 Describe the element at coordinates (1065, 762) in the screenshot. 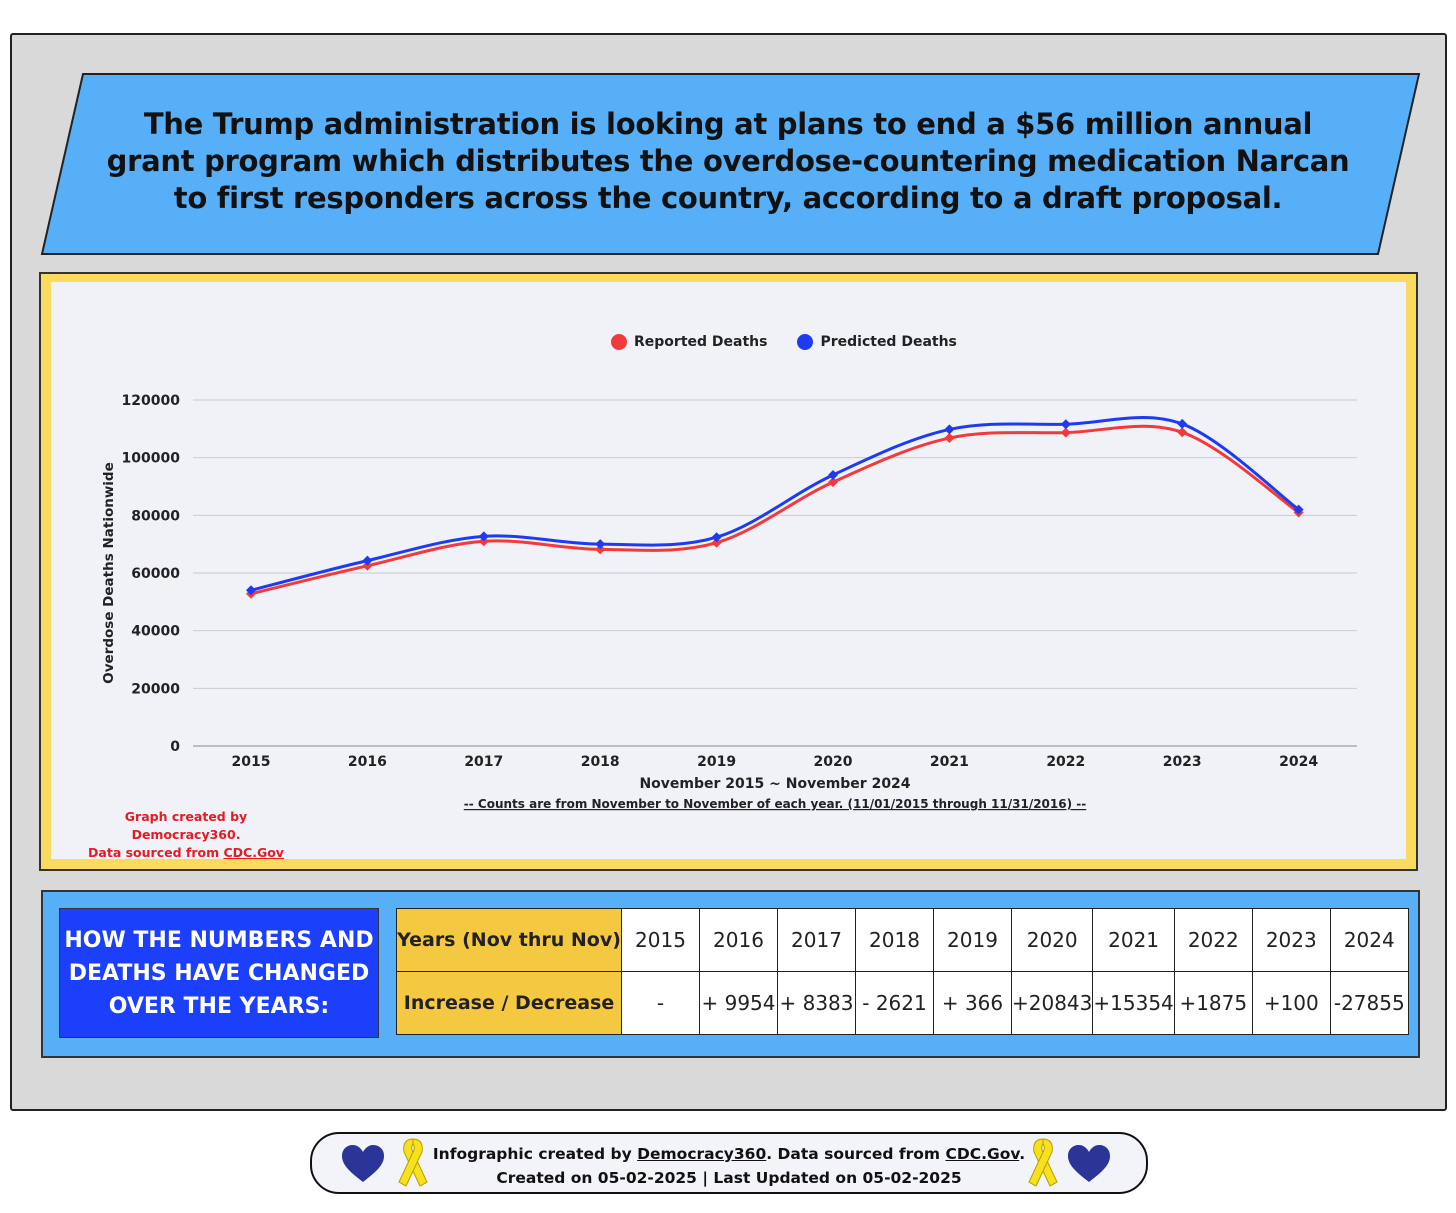

I see `x-tick-label: 2022` at that location.